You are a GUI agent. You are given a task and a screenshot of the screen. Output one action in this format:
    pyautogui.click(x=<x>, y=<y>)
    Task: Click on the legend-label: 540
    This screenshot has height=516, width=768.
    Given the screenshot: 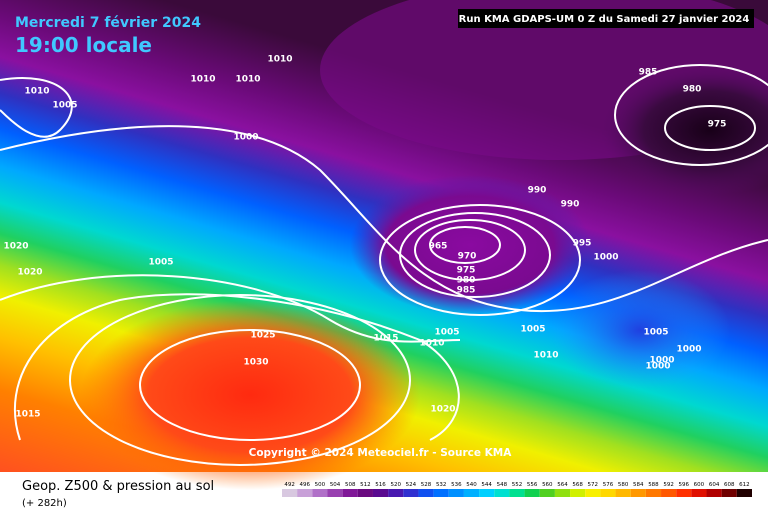 What is the action you would take?
    pyautogui.click(x=471, y=485)
    